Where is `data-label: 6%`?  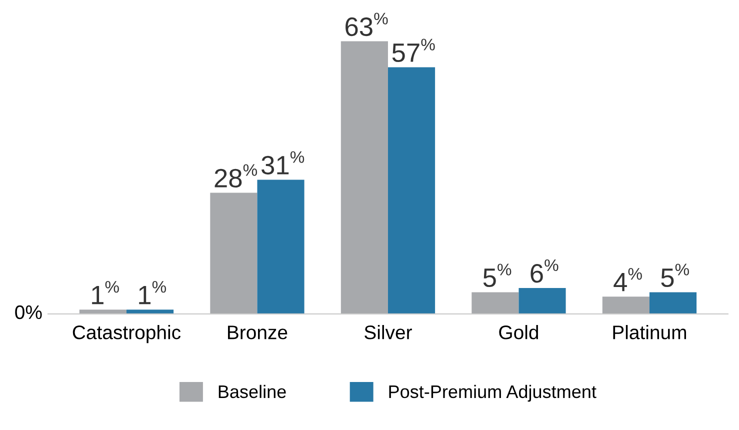 data-label: 6% is located at coordinates (544, 271).